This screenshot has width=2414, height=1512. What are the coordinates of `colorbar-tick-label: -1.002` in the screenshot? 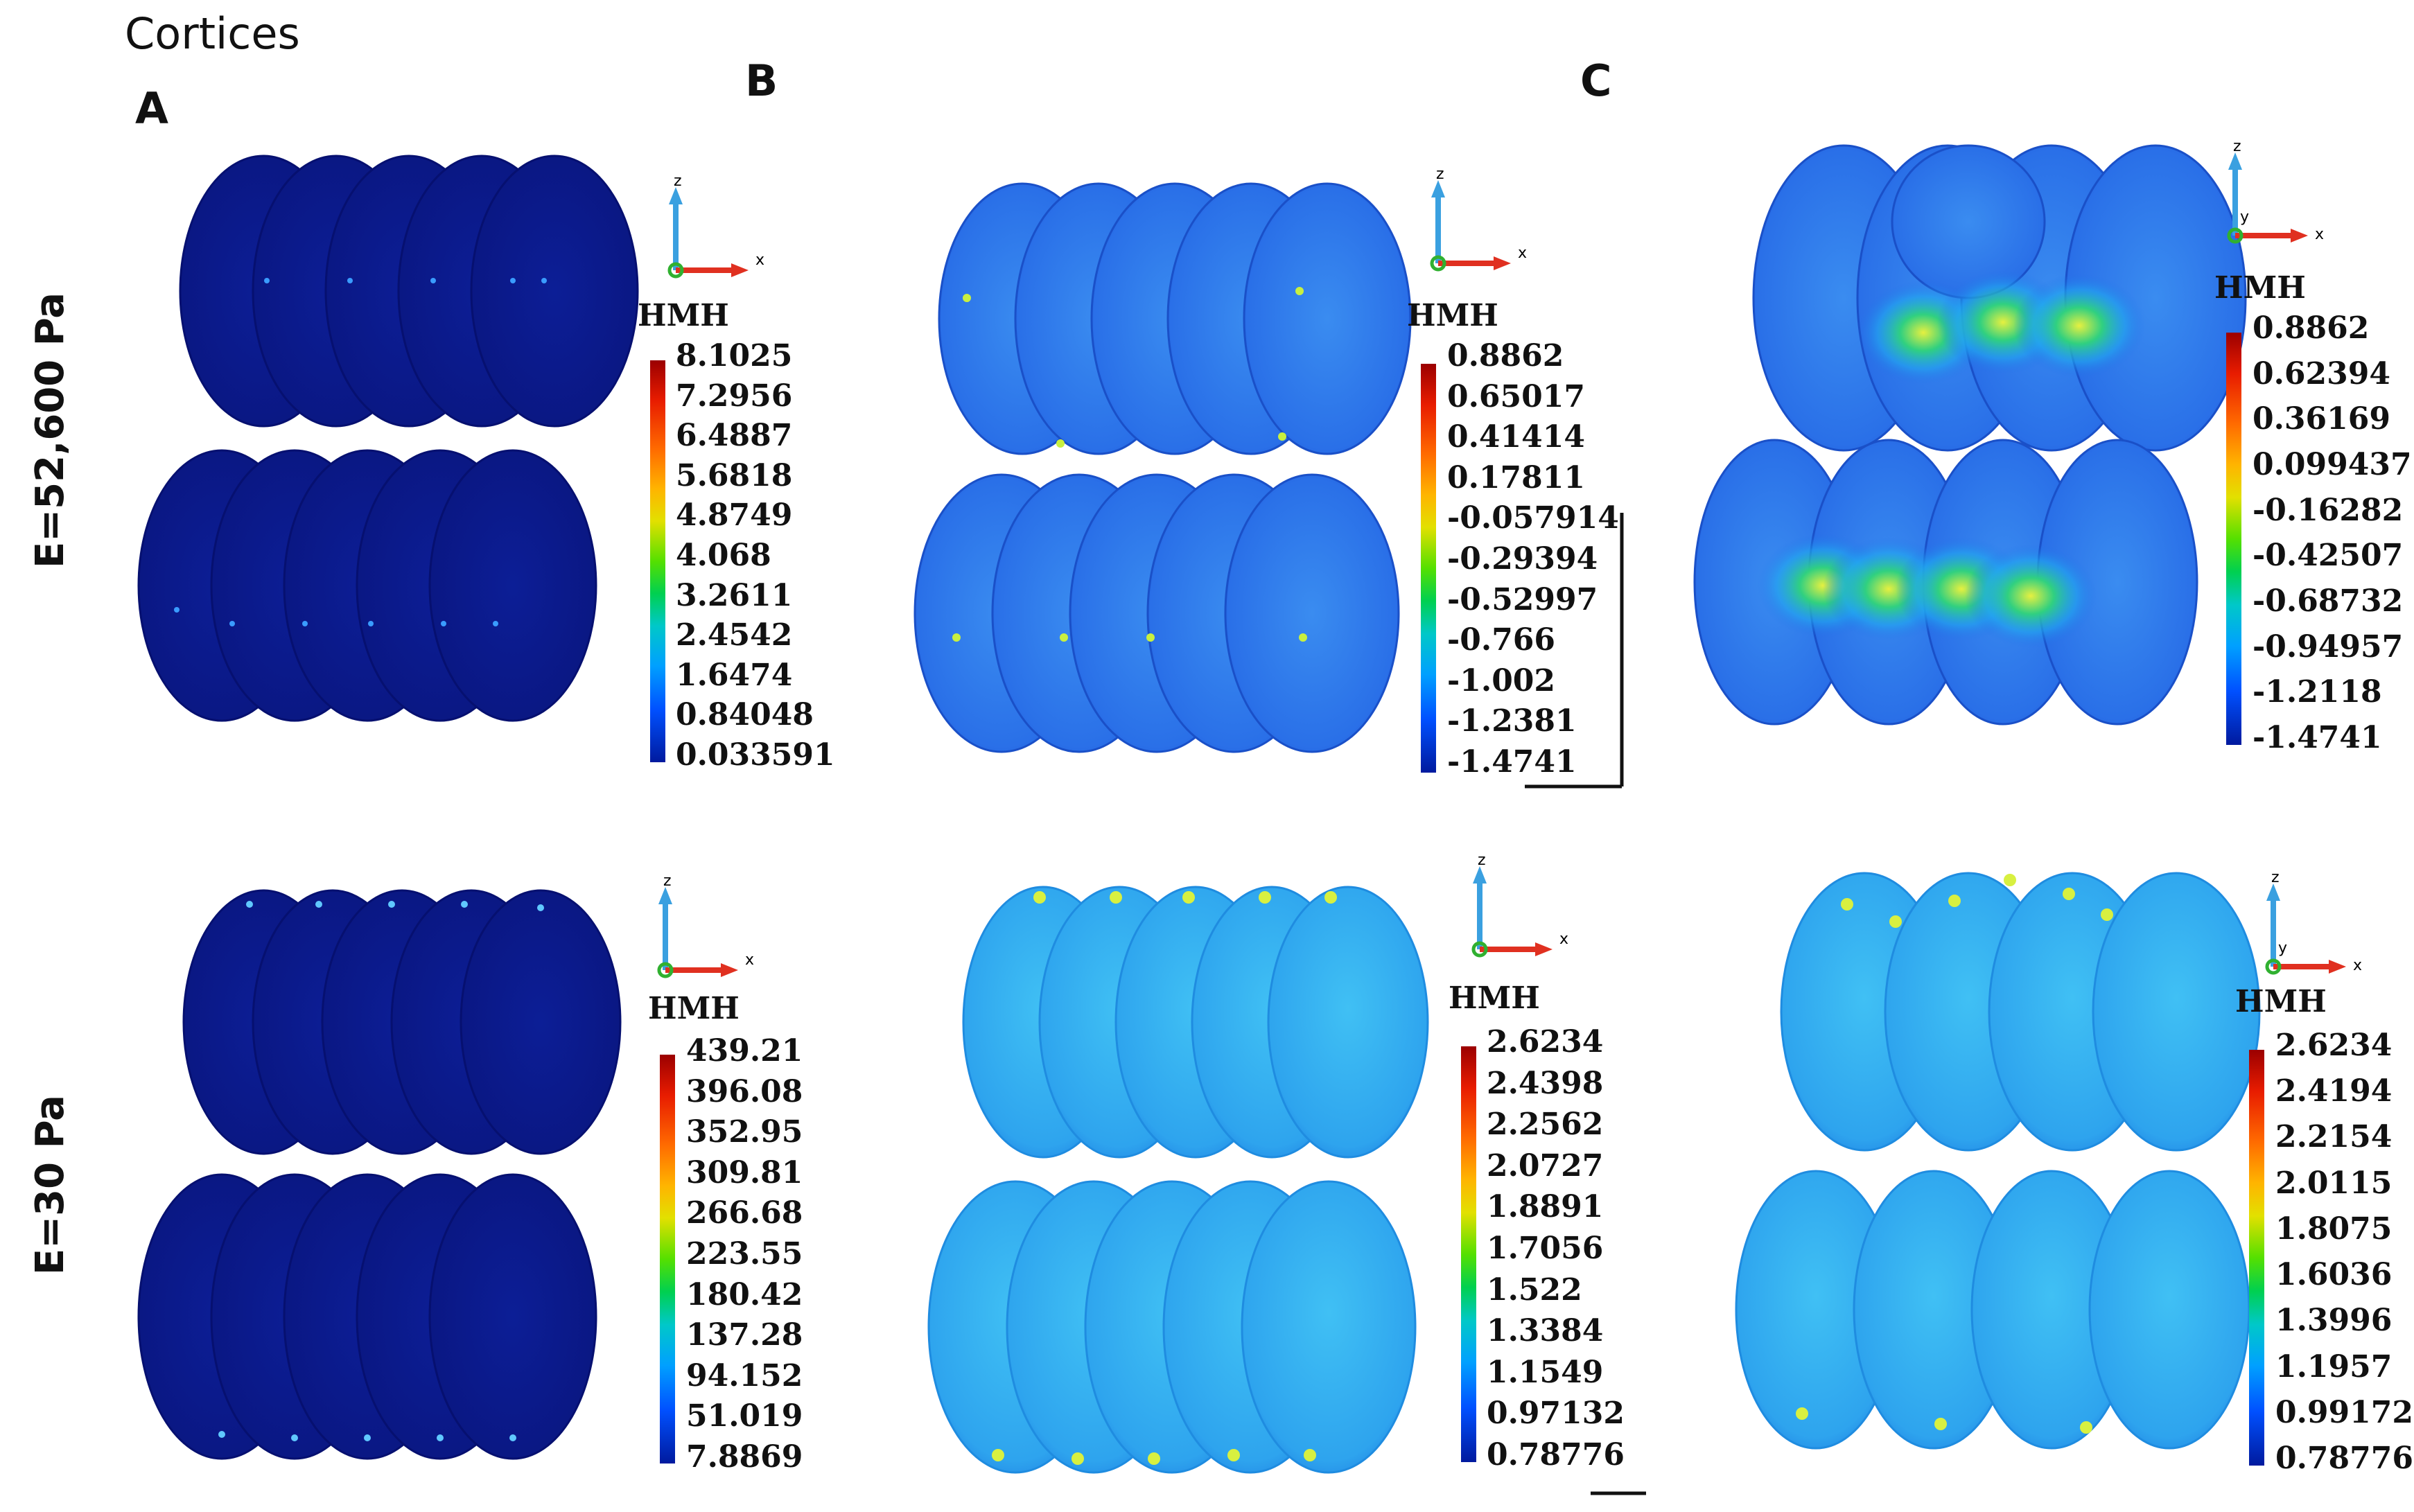 It's located at (1501, 680).